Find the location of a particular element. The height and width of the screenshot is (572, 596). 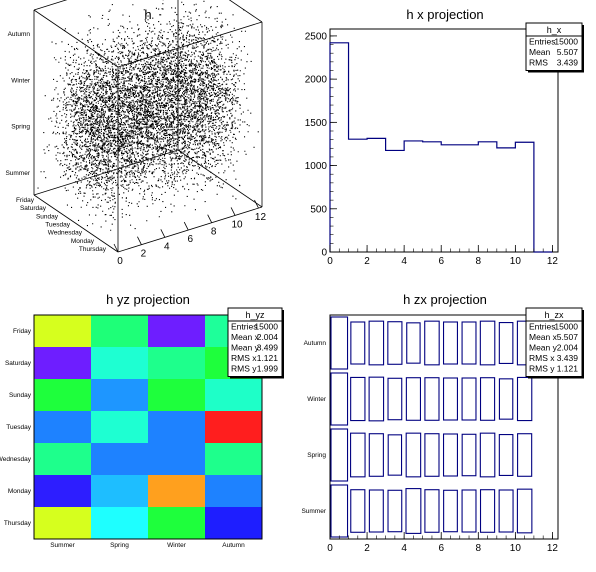

stats-label: RMS y is located at coordinates (542, 369).